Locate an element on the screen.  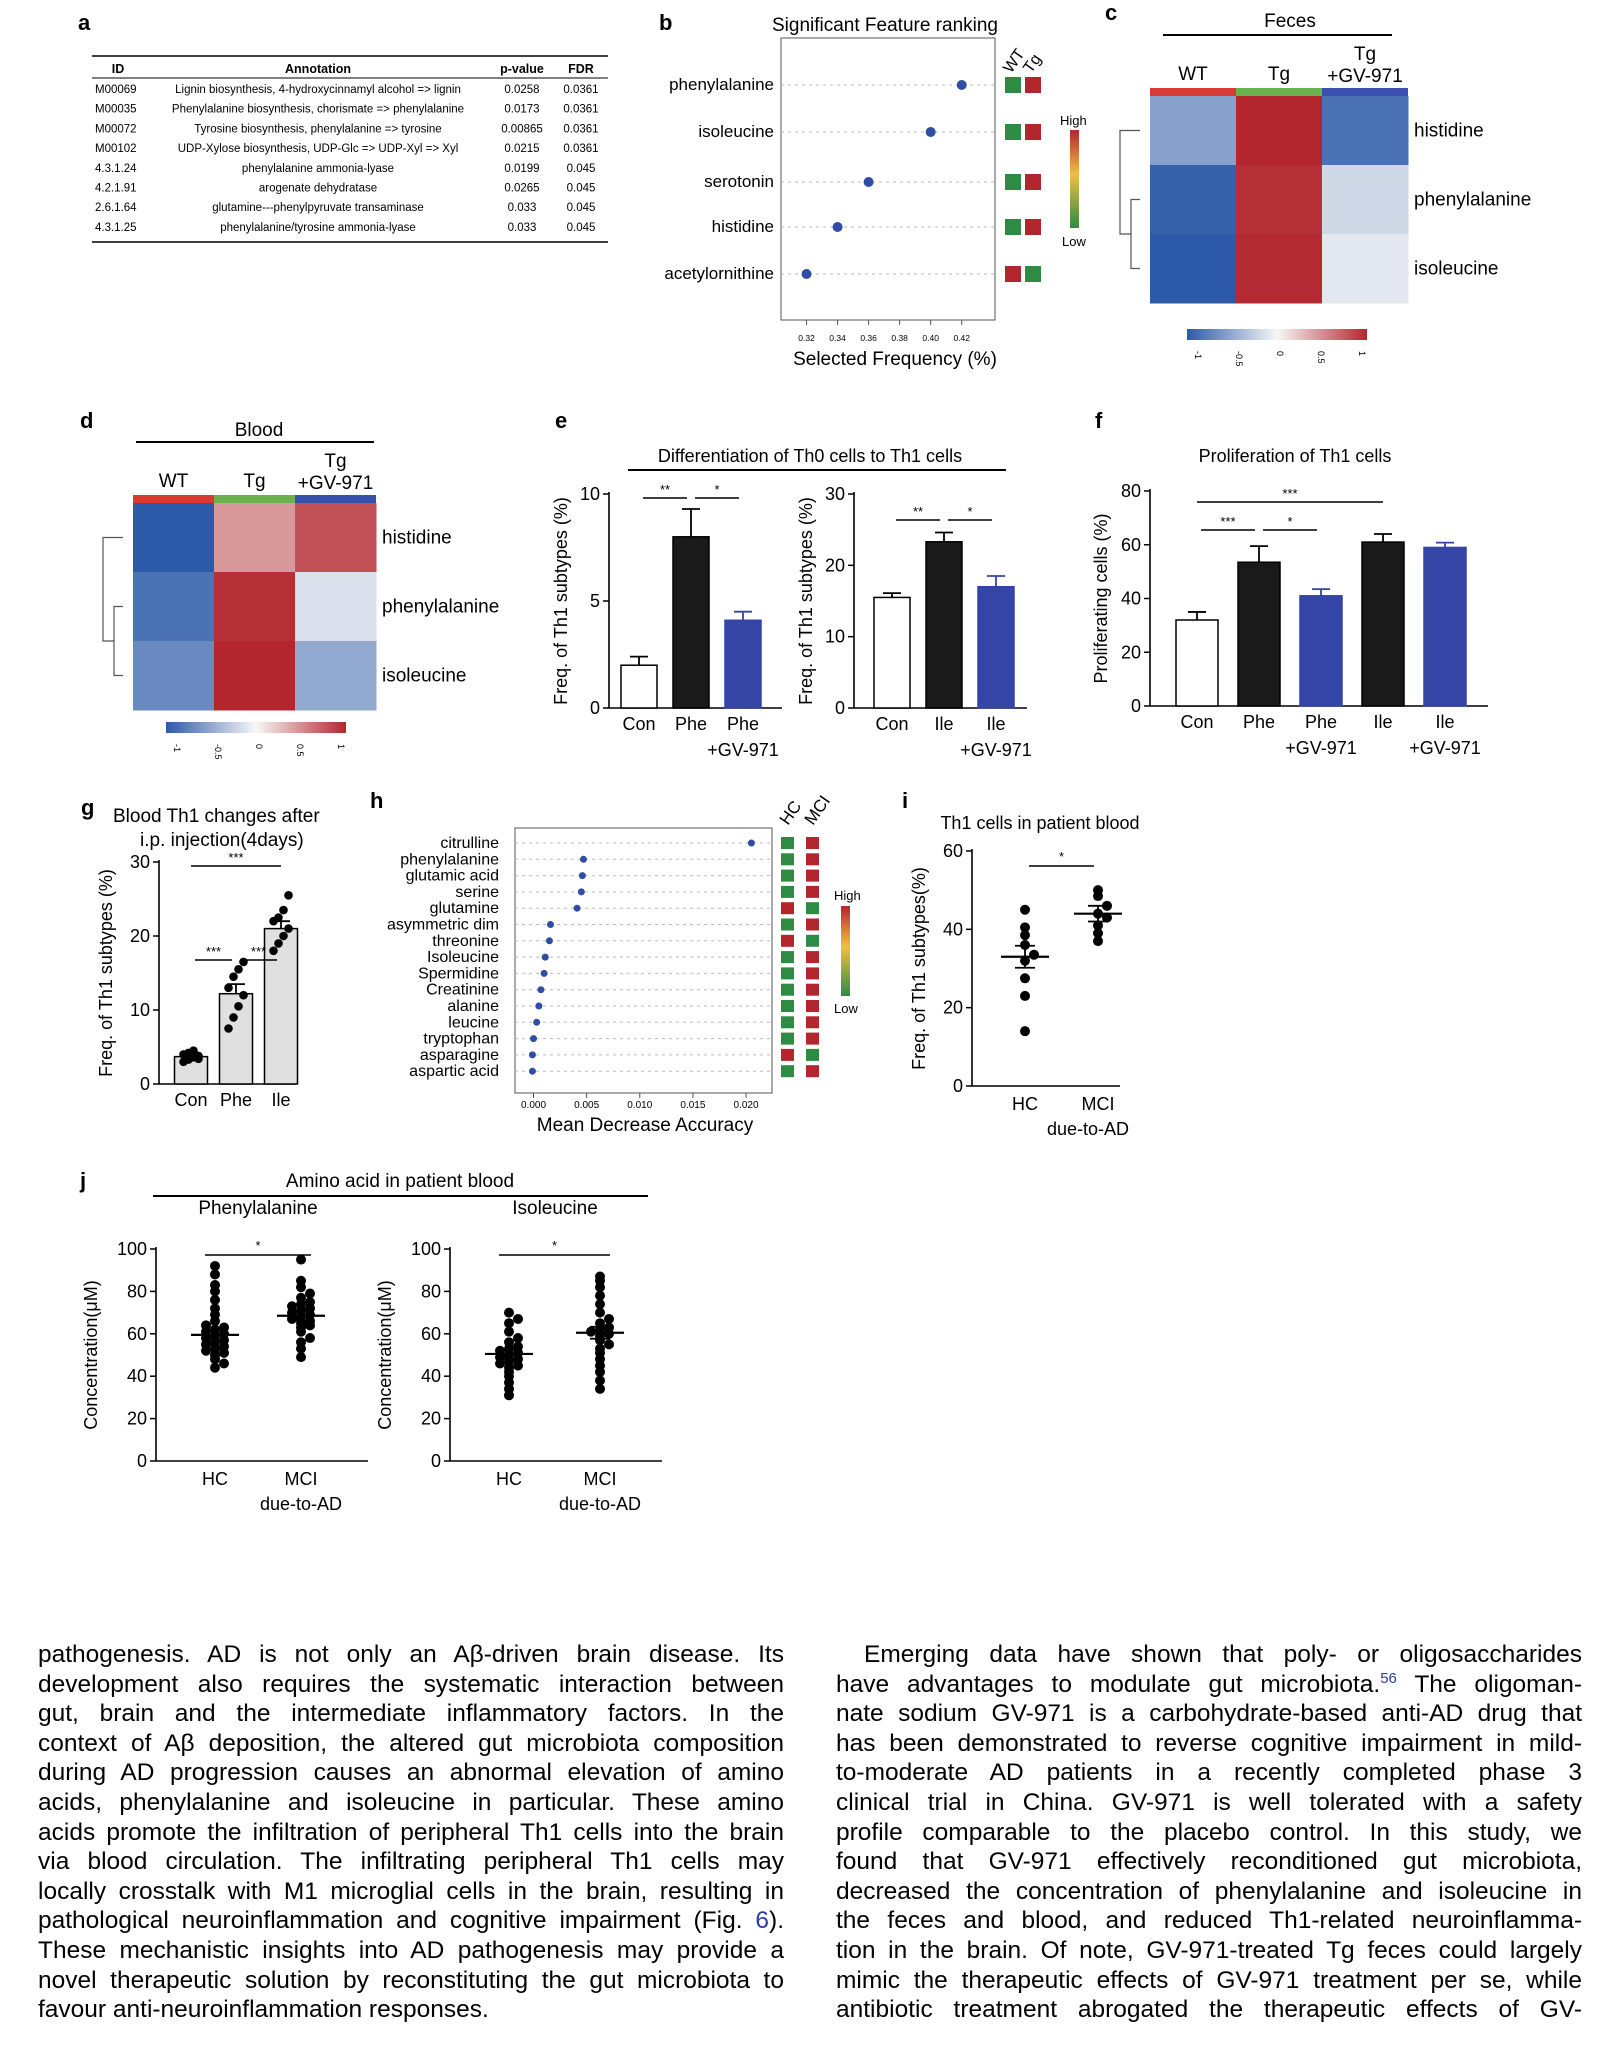
significance-label: * is located at coordinates (257, 1245).